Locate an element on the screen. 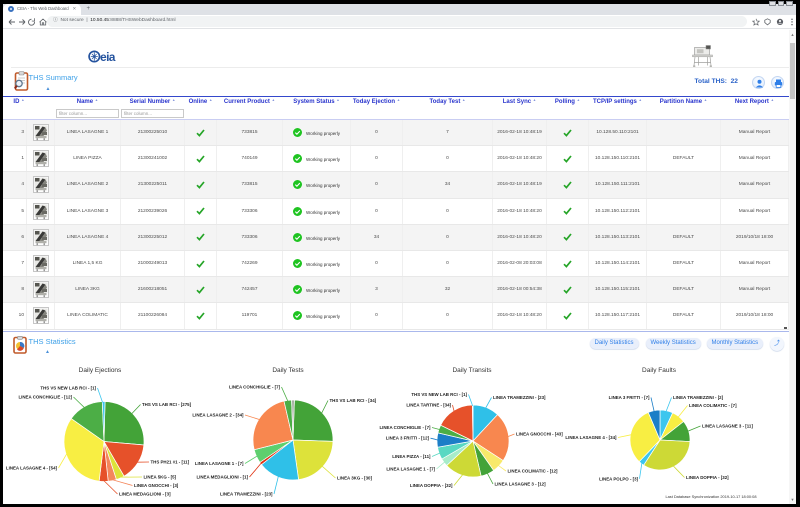 This screenshot has width=800, height=507. svg-text: LINEA 5KG - [5] is located at coordinates (160, 477).